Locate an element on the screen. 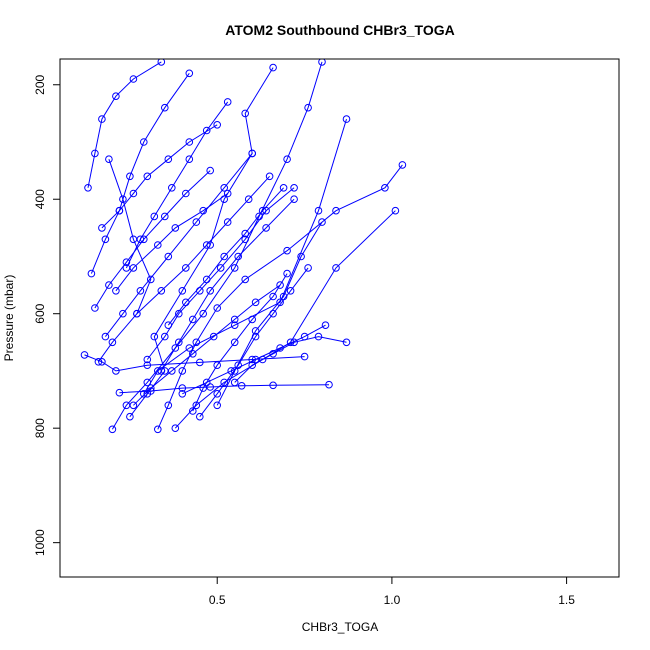 This screenshot has width=650, height=650. x-tick-label: 1.5 is located at coordinates (566, 600).